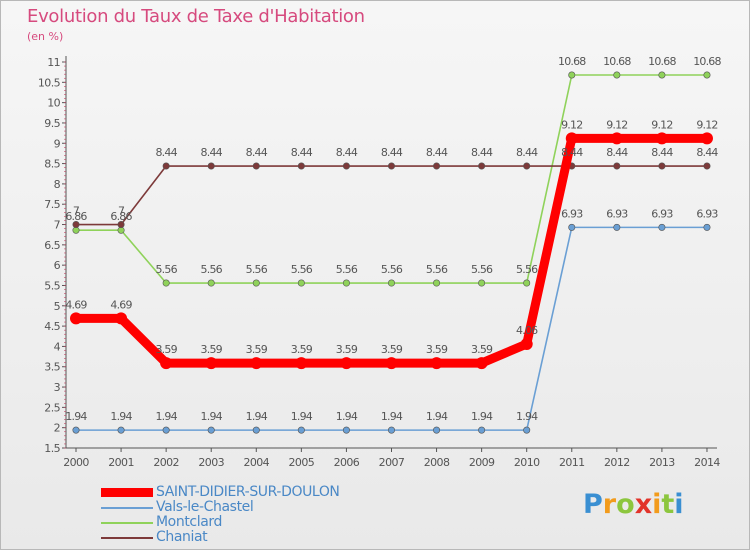 Image resolution: width=750 pixels, height=550 pixels. Describe the element at coordinates (392, 462) in the screenshot. I see `x-tick-label: 2007` at that location.